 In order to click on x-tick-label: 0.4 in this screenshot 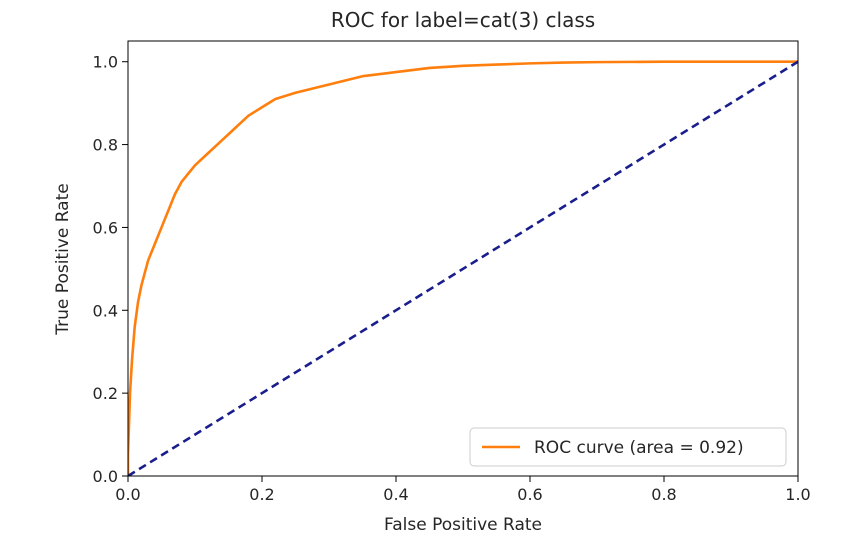, I will do `click(395, 494)`.